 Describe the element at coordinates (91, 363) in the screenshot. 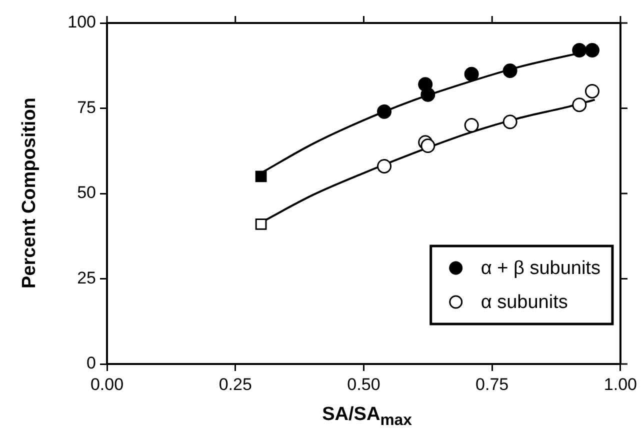

I see `y-tick-label: 0` at that location.